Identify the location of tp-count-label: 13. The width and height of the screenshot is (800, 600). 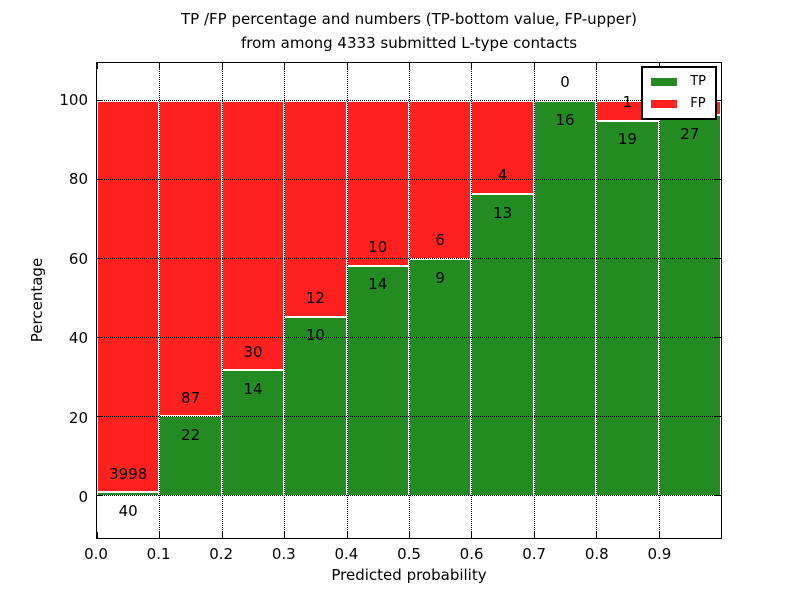
(503, 212).